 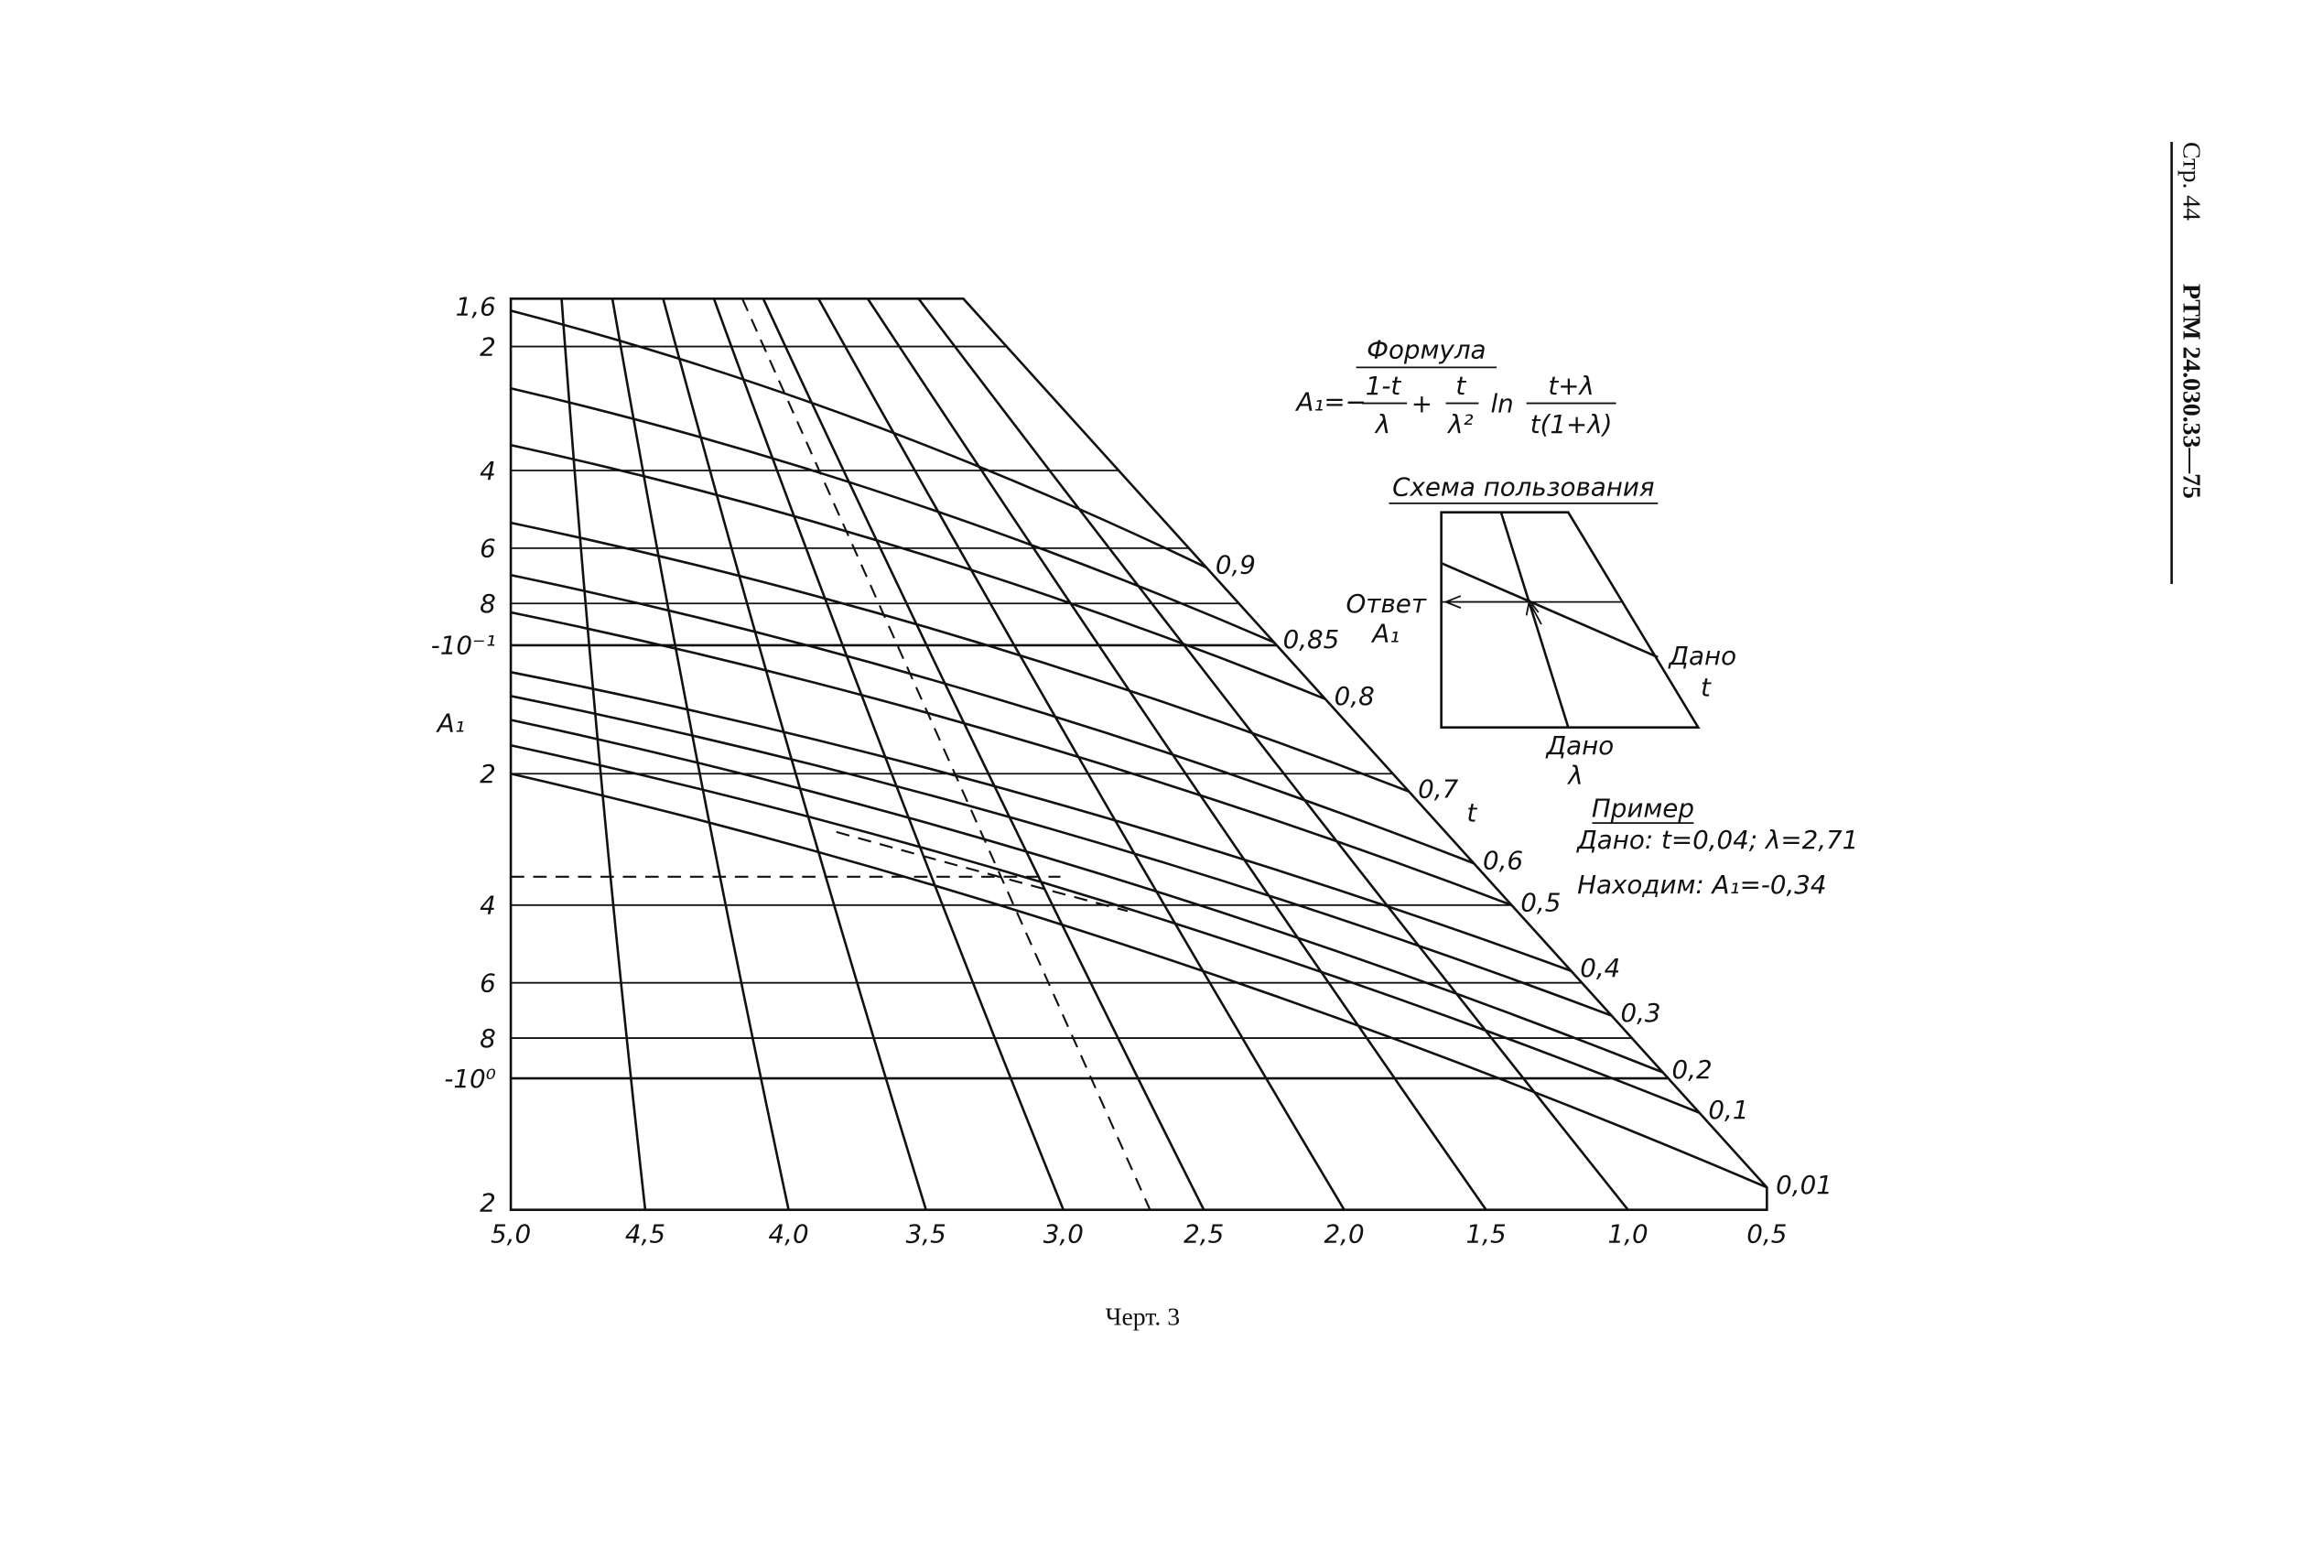 I want to click on example-lambda, so click(x=946, y=754).